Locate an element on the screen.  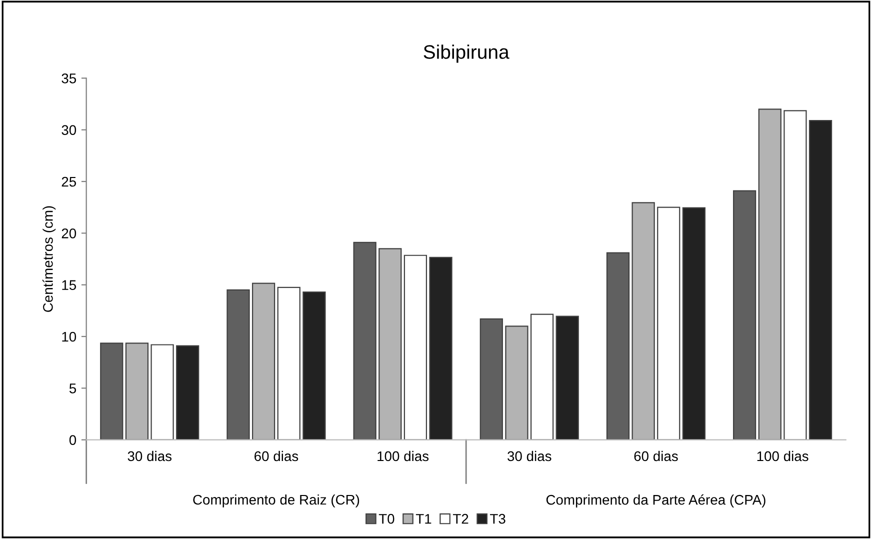
text: Comprimento da Parte Aérea (CPA) is located at coordinates (656, 501).